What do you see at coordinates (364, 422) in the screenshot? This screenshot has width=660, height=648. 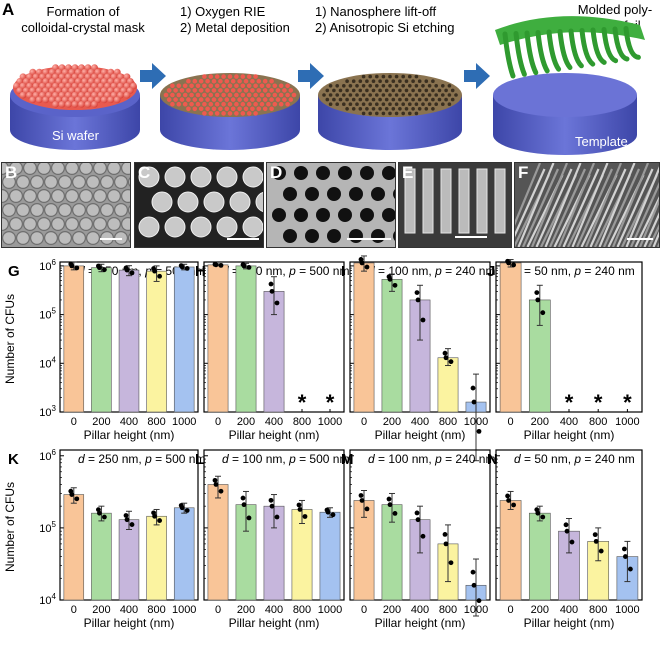 I see `x-tick-label: 0` at bounding box center [364, 422].